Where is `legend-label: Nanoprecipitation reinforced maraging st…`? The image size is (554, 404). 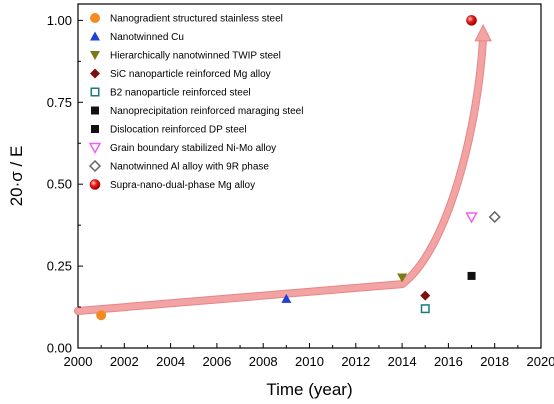
legend-label: Nanoprecipitation reinforced maraging st… is located at coordinates (206, 111).